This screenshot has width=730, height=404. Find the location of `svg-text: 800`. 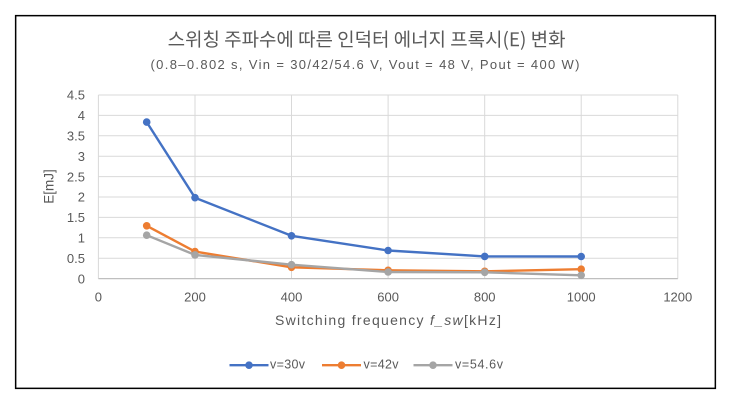

svg-text: 800 is located at coordinates (485, 297).